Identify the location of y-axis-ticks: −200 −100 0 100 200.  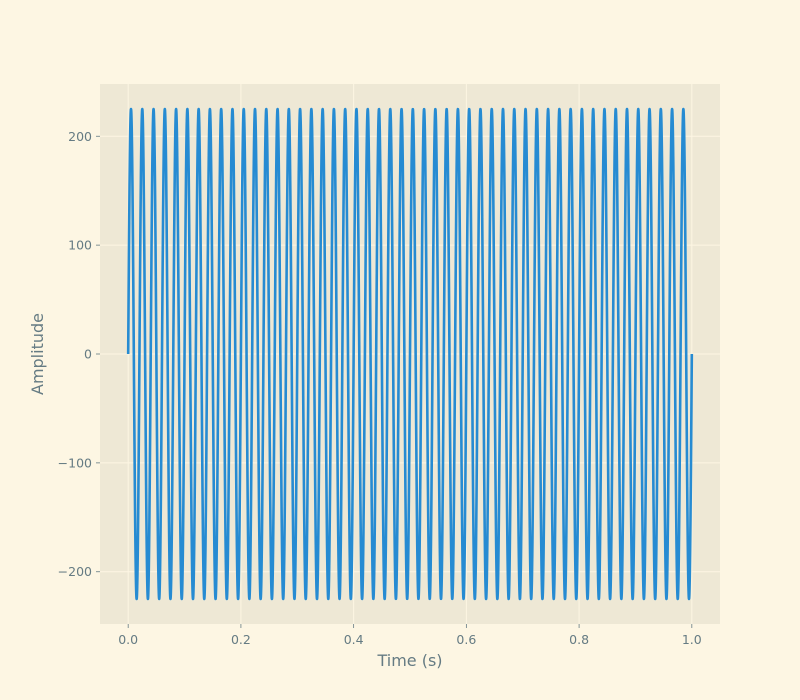
(79, 354).